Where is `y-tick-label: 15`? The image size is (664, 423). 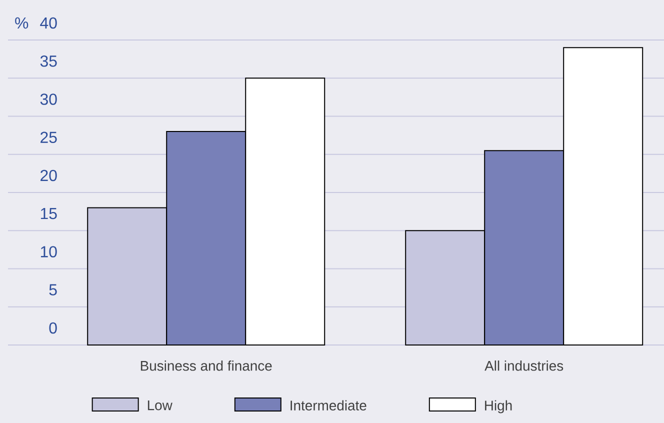
y-tick-label: 15 is located at coordinates (48, 214).